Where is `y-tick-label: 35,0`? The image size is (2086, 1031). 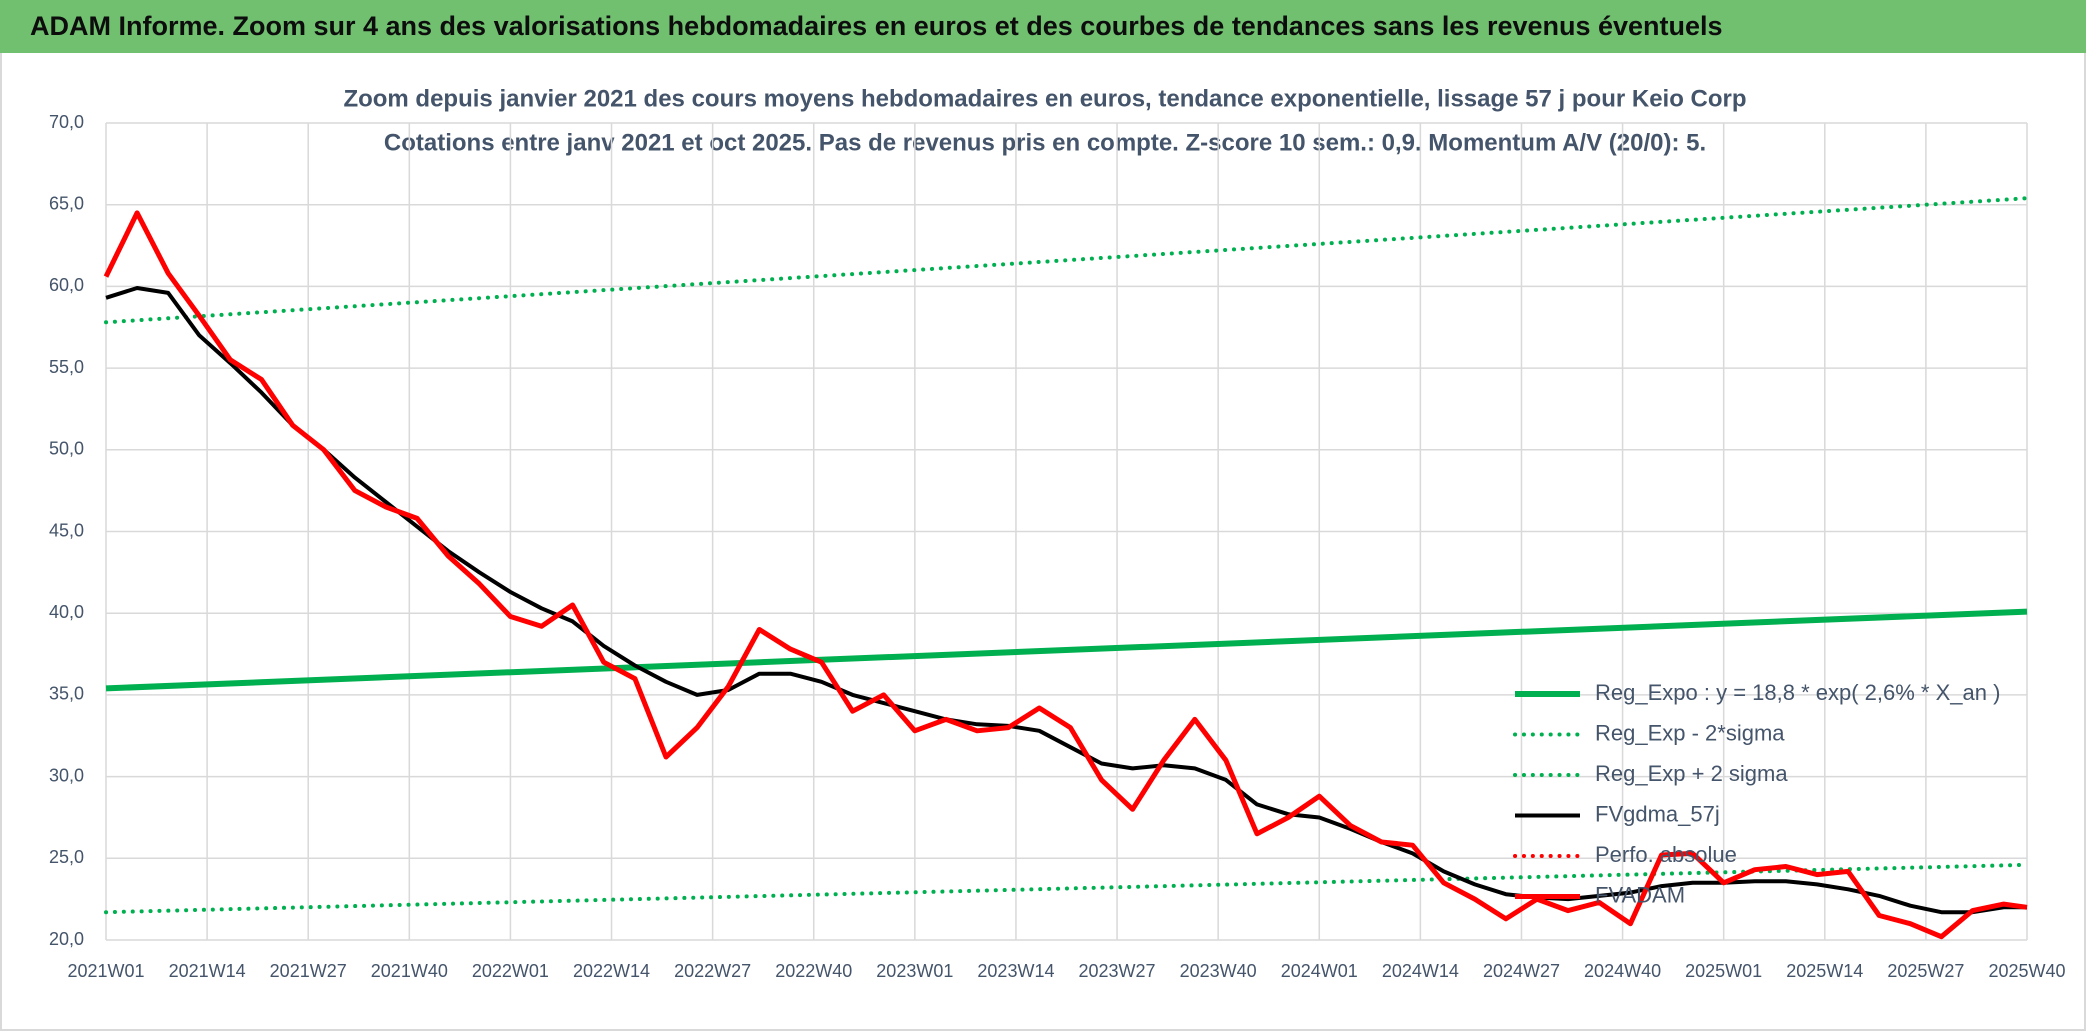
y-tick-label: 35,0 is located at coordinates (66, 694).